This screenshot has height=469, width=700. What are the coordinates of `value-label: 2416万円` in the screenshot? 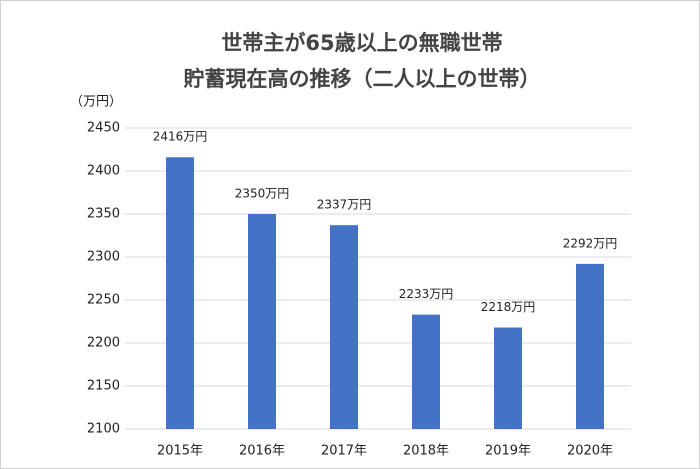 It's located at (180, 137).